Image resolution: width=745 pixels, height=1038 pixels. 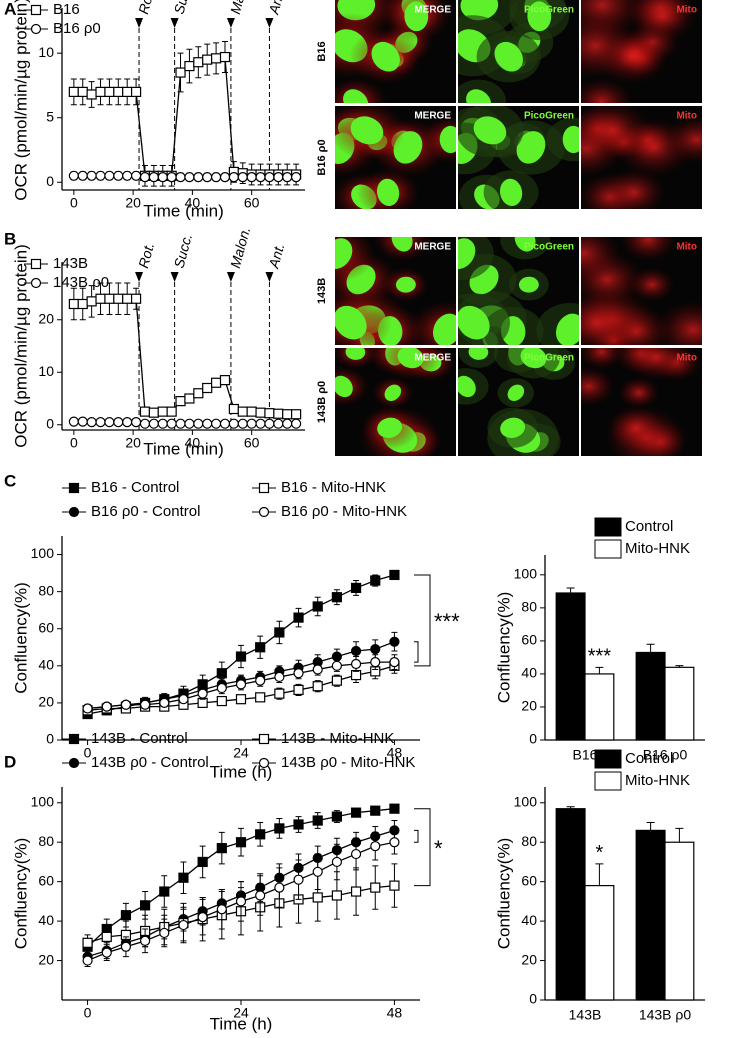 What do you see at coordinates (81, 282) in the screenshot?
I see `legend-label: 143B ρ0` at bounding box center [81, 282].